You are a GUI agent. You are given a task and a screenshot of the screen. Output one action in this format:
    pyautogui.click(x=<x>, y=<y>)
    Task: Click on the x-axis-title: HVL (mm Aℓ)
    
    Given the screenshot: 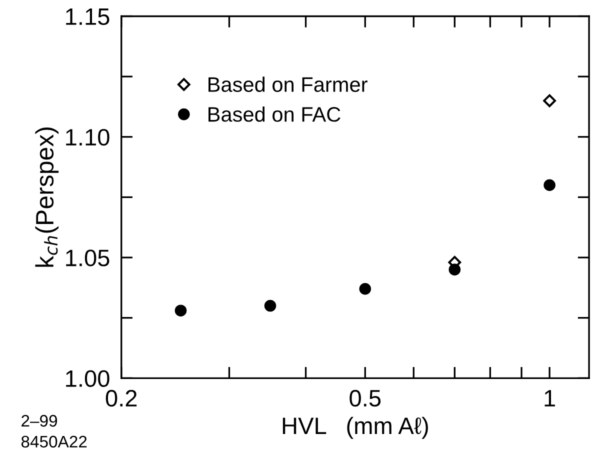 What is the action you would take?
    pyautogui.click(x=355, y=427)
    